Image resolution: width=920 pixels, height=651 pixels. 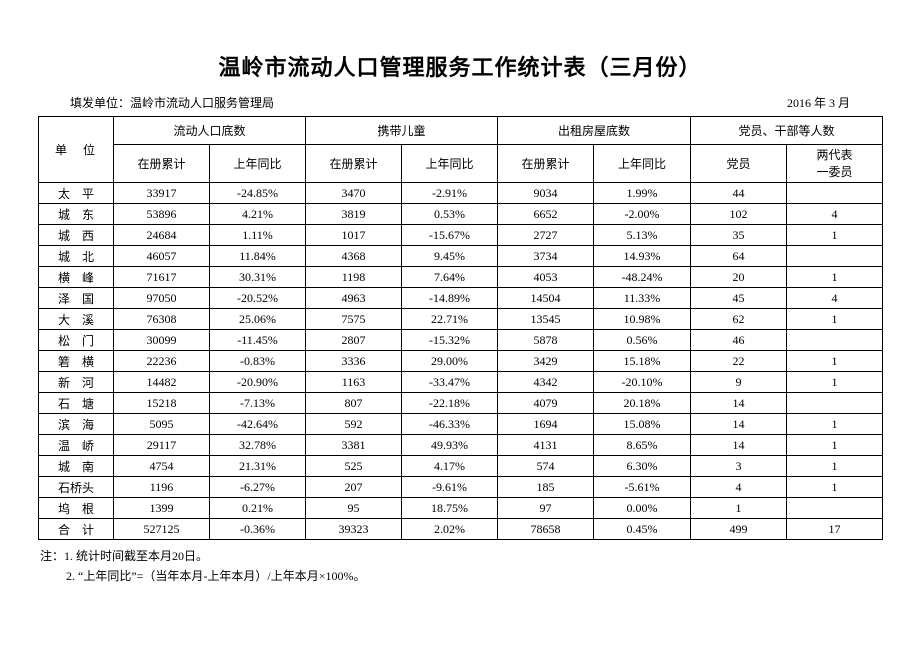 I want to click on data-cell: 33917, so click(x=161, y=193).